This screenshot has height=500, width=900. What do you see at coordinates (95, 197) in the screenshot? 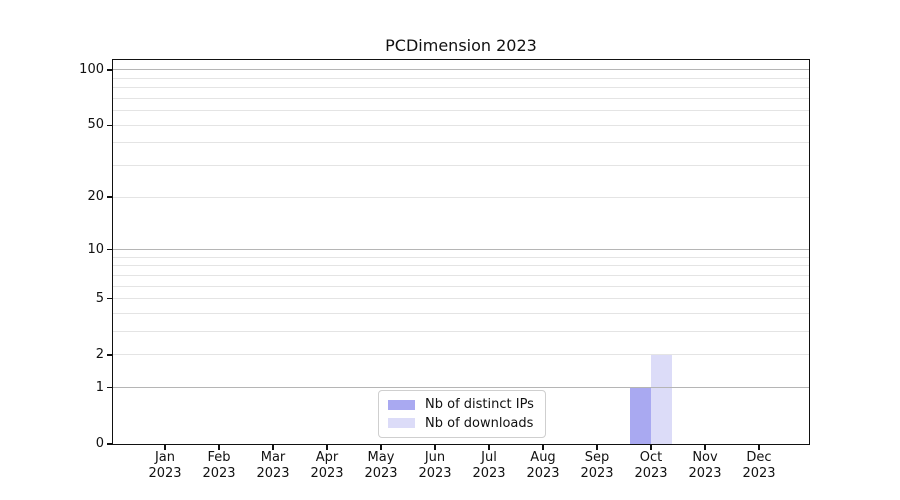
I see `y-tick-label: 20` at bounding box center [95, 197].